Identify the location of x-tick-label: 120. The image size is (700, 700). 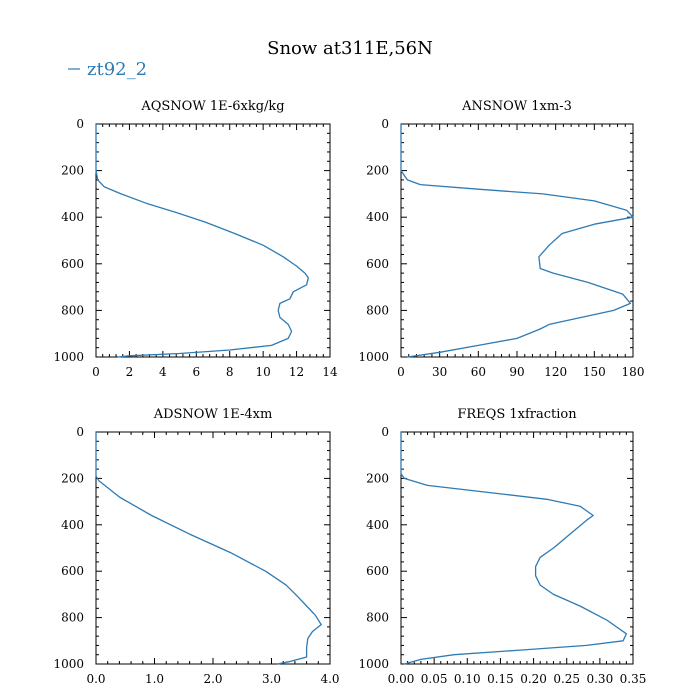
(555, 372).